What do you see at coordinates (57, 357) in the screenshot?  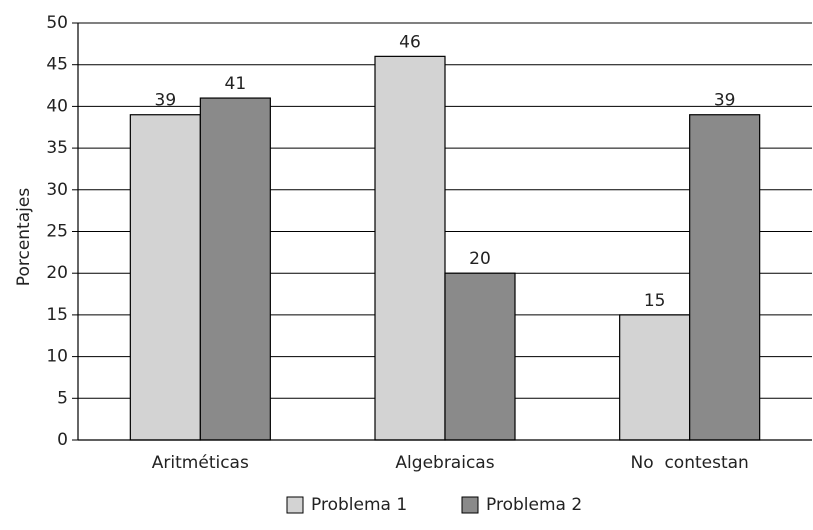 I see `y-tick-label: 10` at bounding box center [57, 357].